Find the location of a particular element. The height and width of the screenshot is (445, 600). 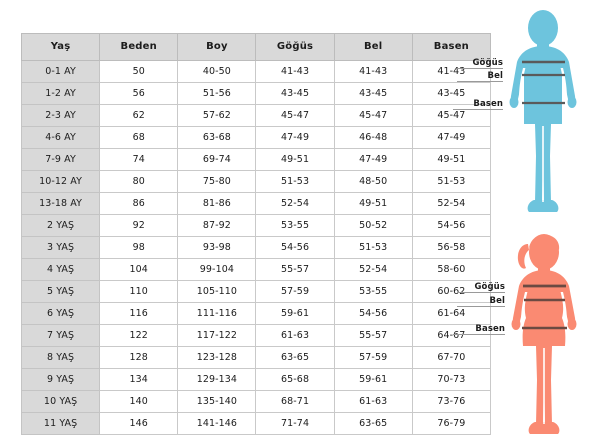

cell-size: 86 is located at coordinates (139, 203).